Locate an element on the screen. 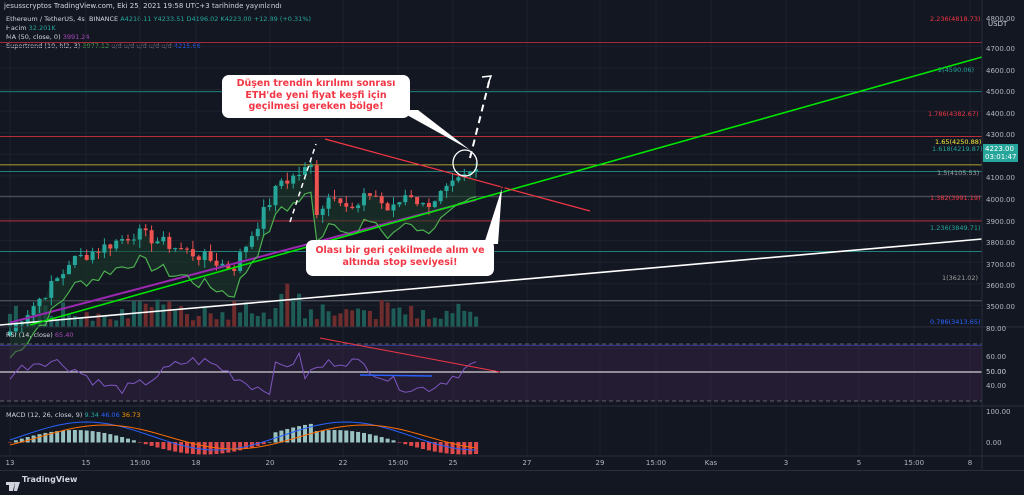  rsi-value: 65.40 is located at coordinates (64, 335).